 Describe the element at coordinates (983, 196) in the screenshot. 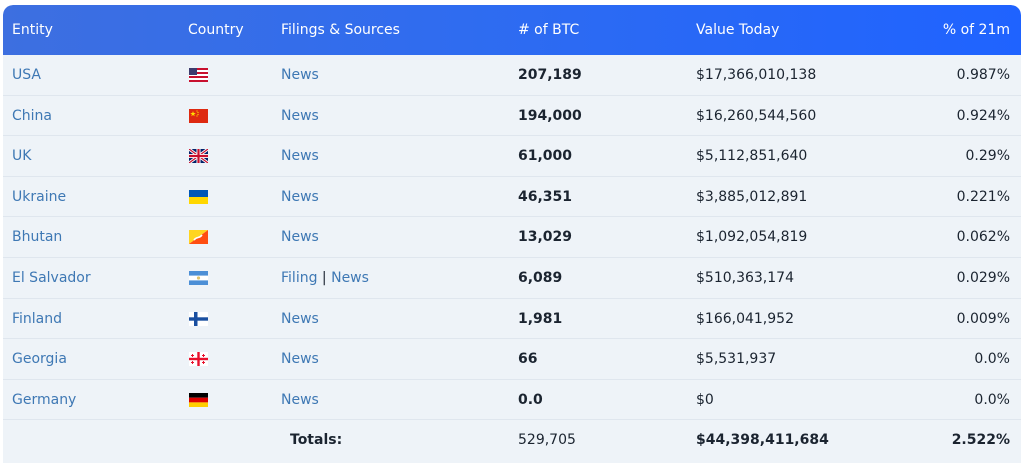

I see `pct-of-21m: 0.221%` at that location.